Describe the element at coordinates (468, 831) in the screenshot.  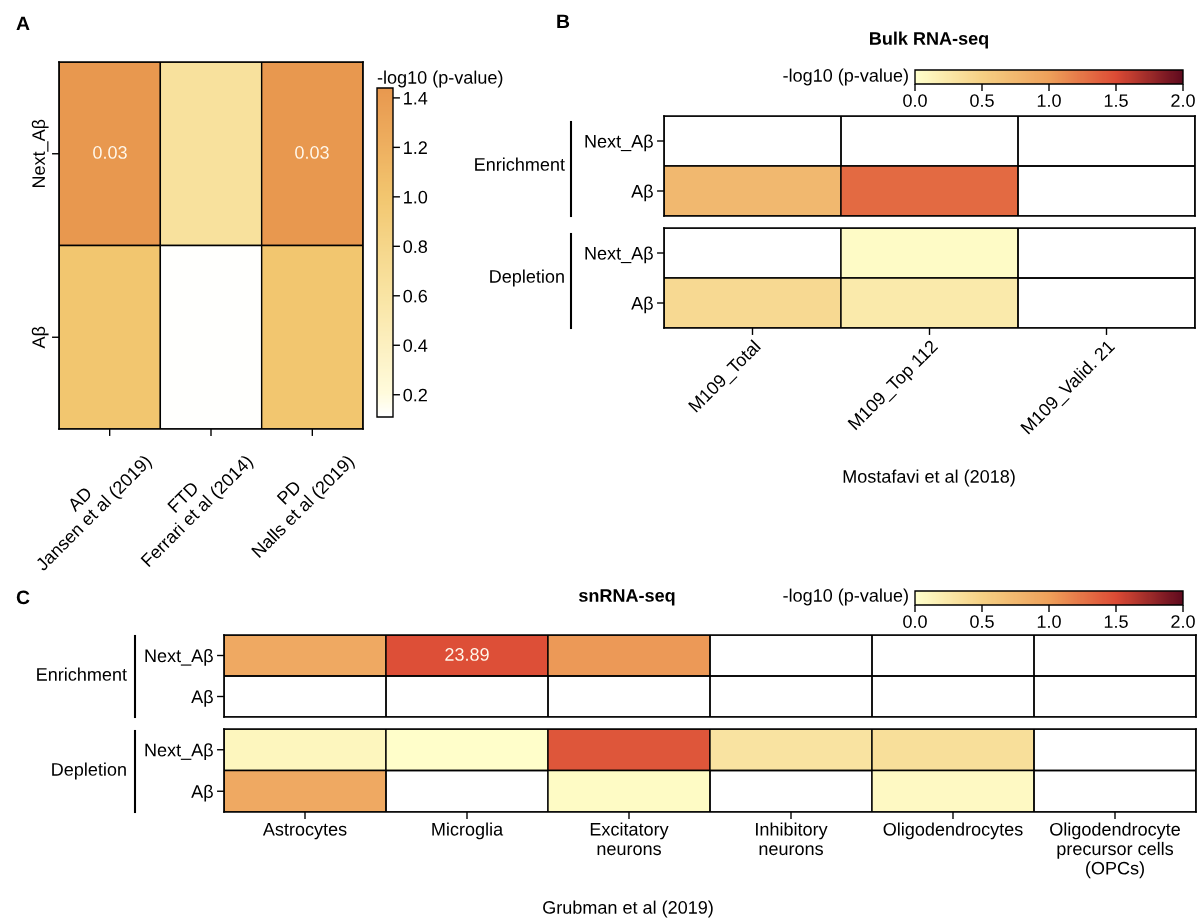
I see `x-tick-label: Microglia` at that location.